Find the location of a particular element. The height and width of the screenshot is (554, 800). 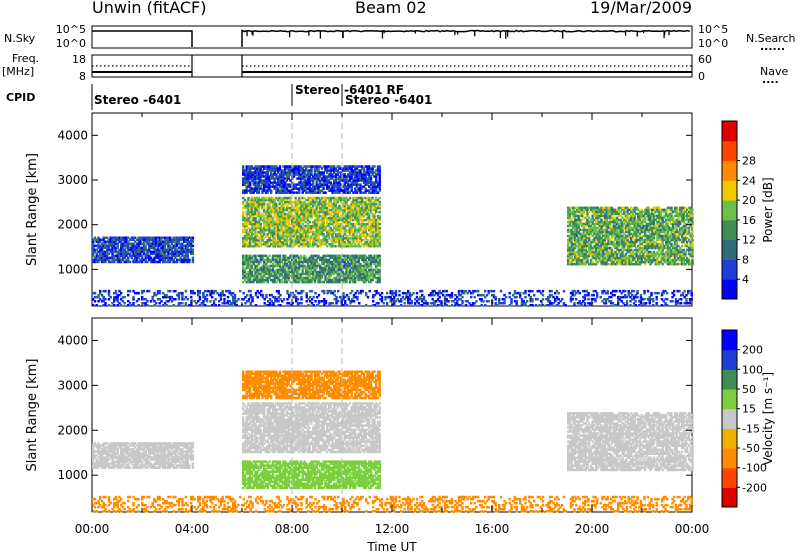

freq-right-tick: 0 is located at coordinates (701, 76).